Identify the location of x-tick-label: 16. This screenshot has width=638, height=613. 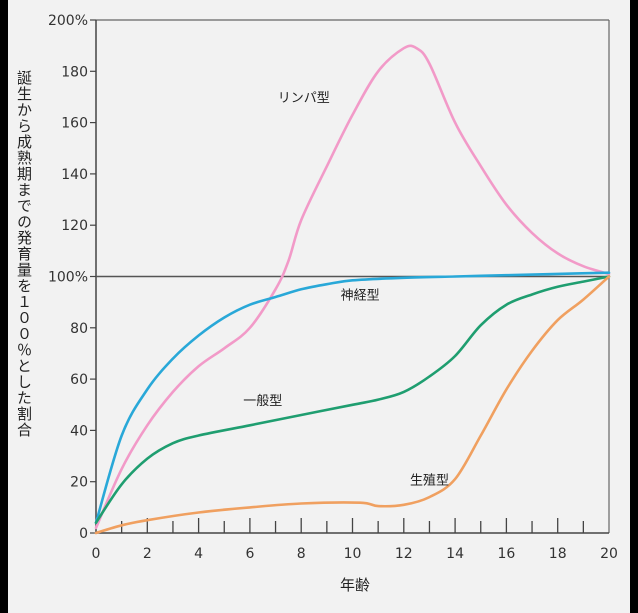
(506, 554).